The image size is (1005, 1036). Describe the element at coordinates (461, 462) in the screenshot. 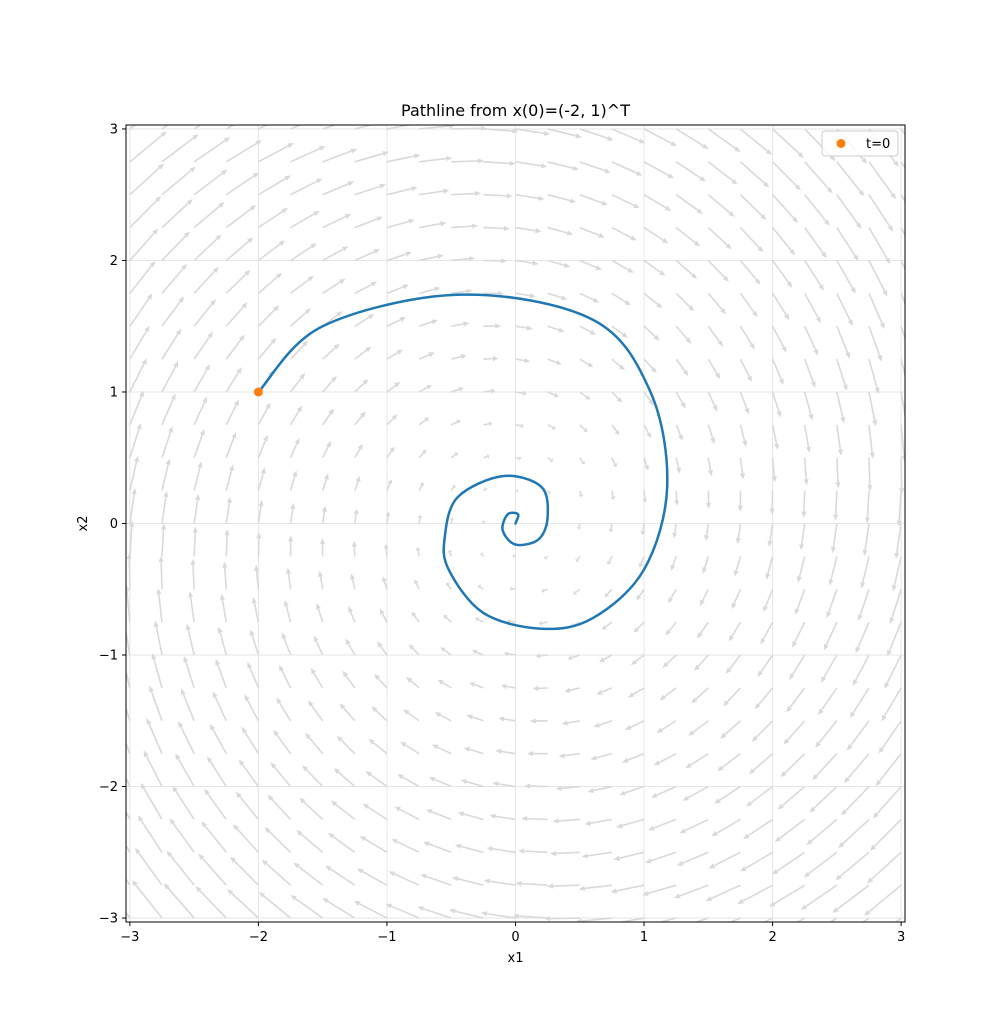

I see `series-layer` at that location.